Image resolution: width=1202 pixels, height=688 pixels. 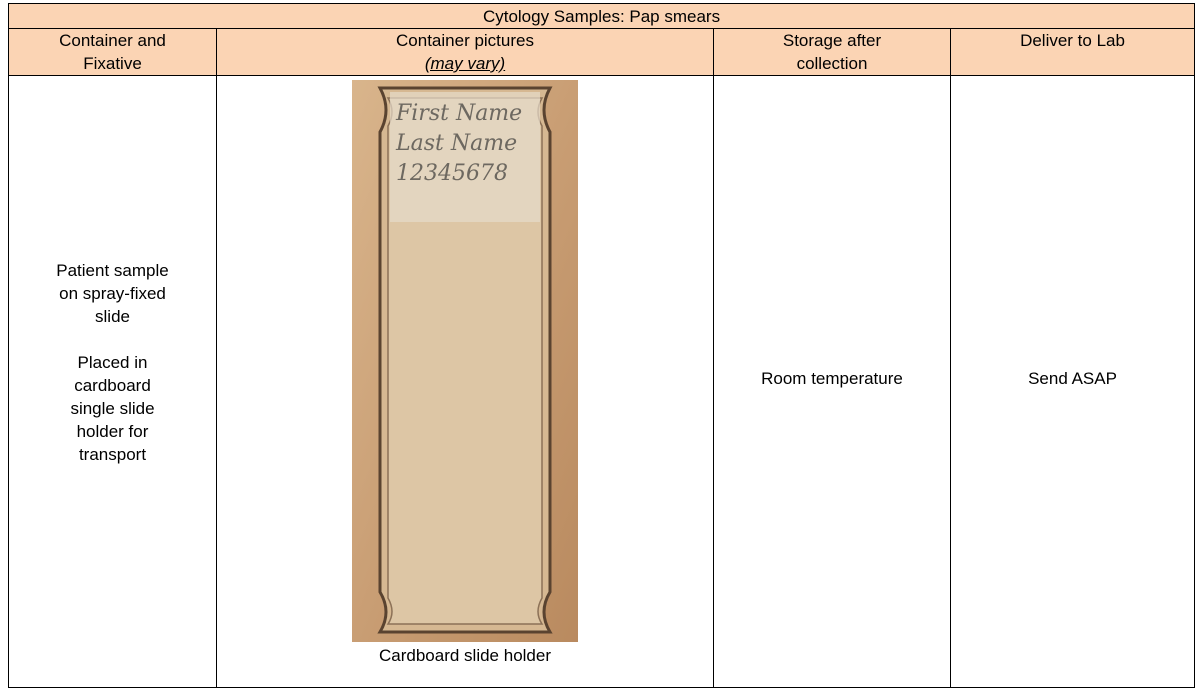 What do you see at coordinates (452, 173) in the screenshot?
I see `handwriting: 12345678` at bounding box center [452, 173].